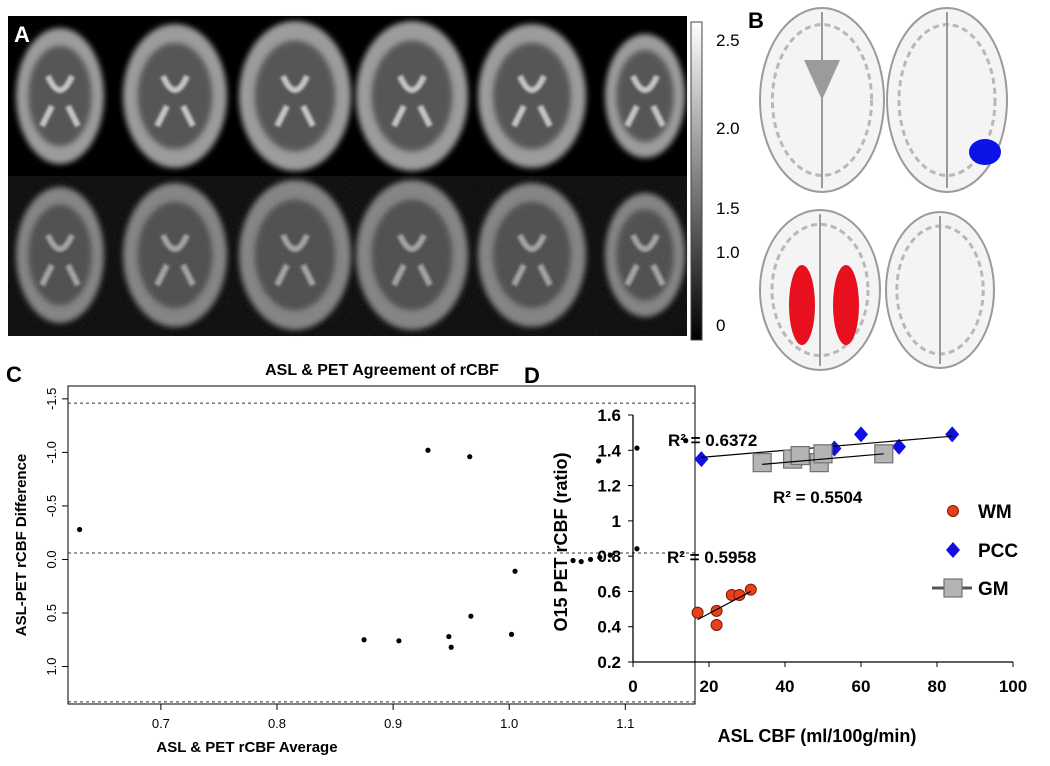  What do you see at coordinates (817, 736) in the screenshot?
I see `chart-d-xlabel: ASL CBF (ml/100g/min)` at bounding box center [817, 736].